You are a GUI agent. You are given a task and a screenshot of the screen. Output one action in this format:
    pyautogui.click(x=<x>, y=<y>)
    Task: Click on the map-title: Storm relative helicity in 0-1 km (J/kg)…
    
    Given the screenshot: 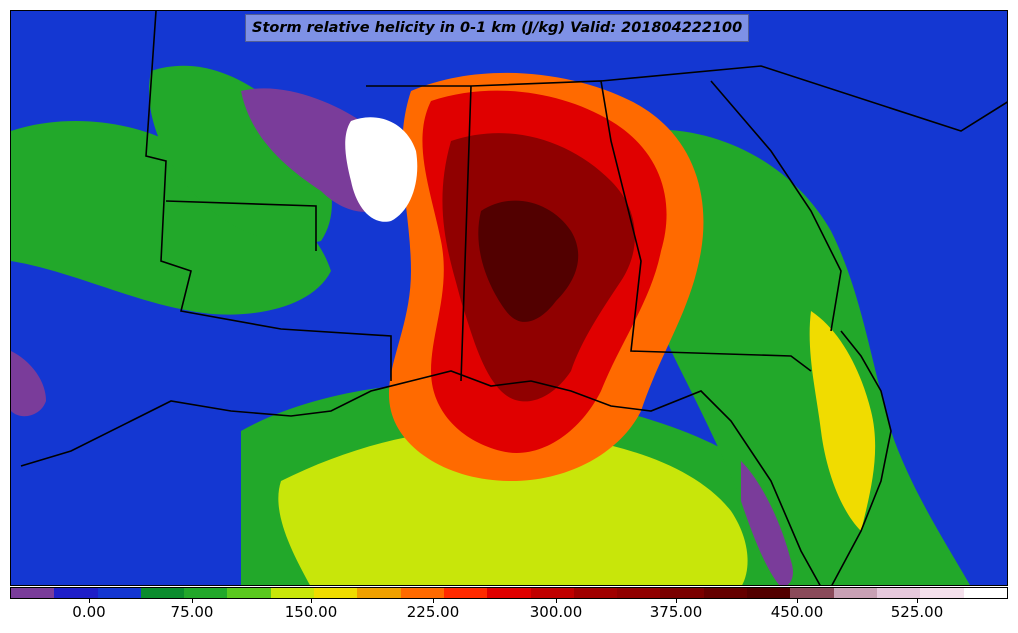 What is the action you would take?
    pyautogui.click(x=497, y=28)
    